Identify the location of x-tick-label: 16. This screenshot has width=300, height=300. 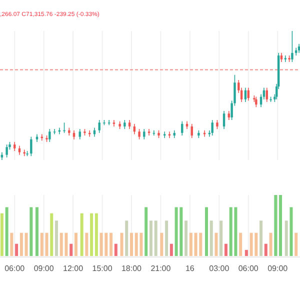
(190, 268).